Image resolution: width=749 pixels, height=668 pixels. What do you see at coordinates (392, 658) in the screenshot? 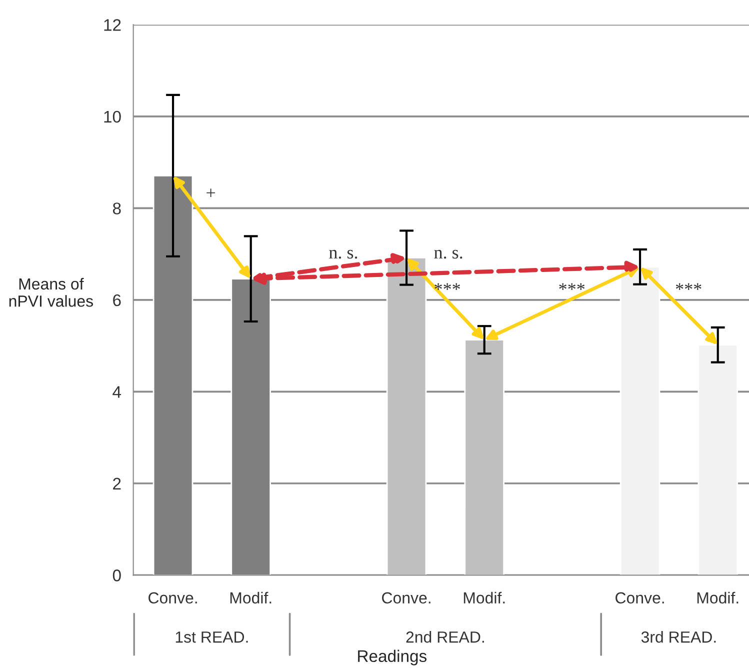
I see `x-axis-title: Readings` at bounding box center [392, 658].